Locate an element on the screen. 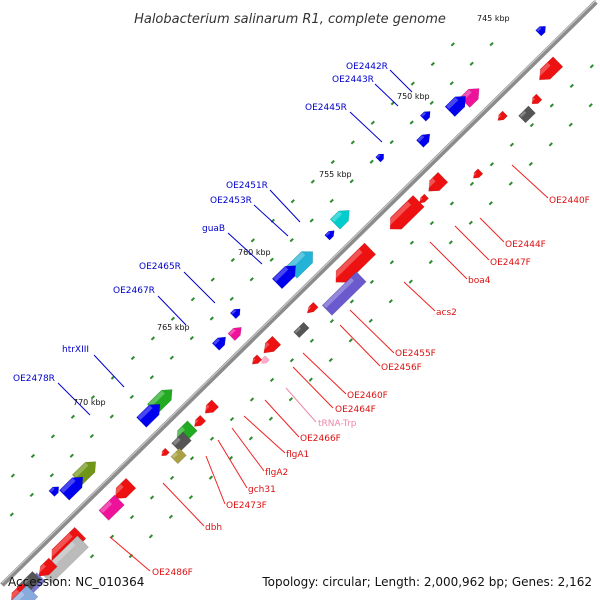 The image size is (600, 600). gene-label-OE2444F: OE2444F is located at coordinates (525, 245).